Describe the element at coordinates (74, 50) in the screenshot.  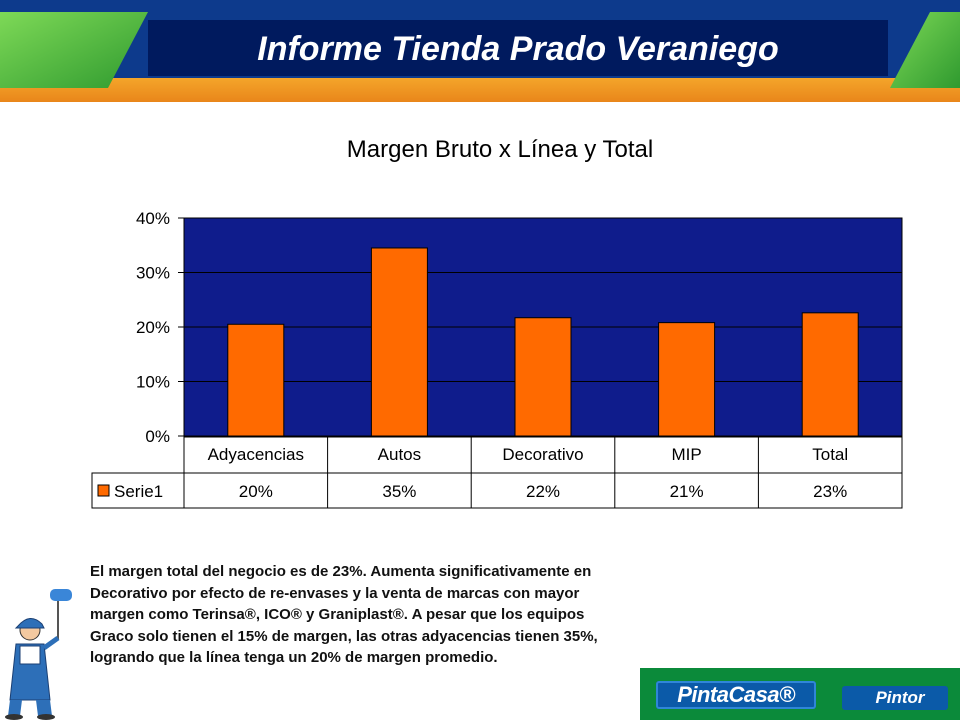
I see `header-left-accent` at that location.